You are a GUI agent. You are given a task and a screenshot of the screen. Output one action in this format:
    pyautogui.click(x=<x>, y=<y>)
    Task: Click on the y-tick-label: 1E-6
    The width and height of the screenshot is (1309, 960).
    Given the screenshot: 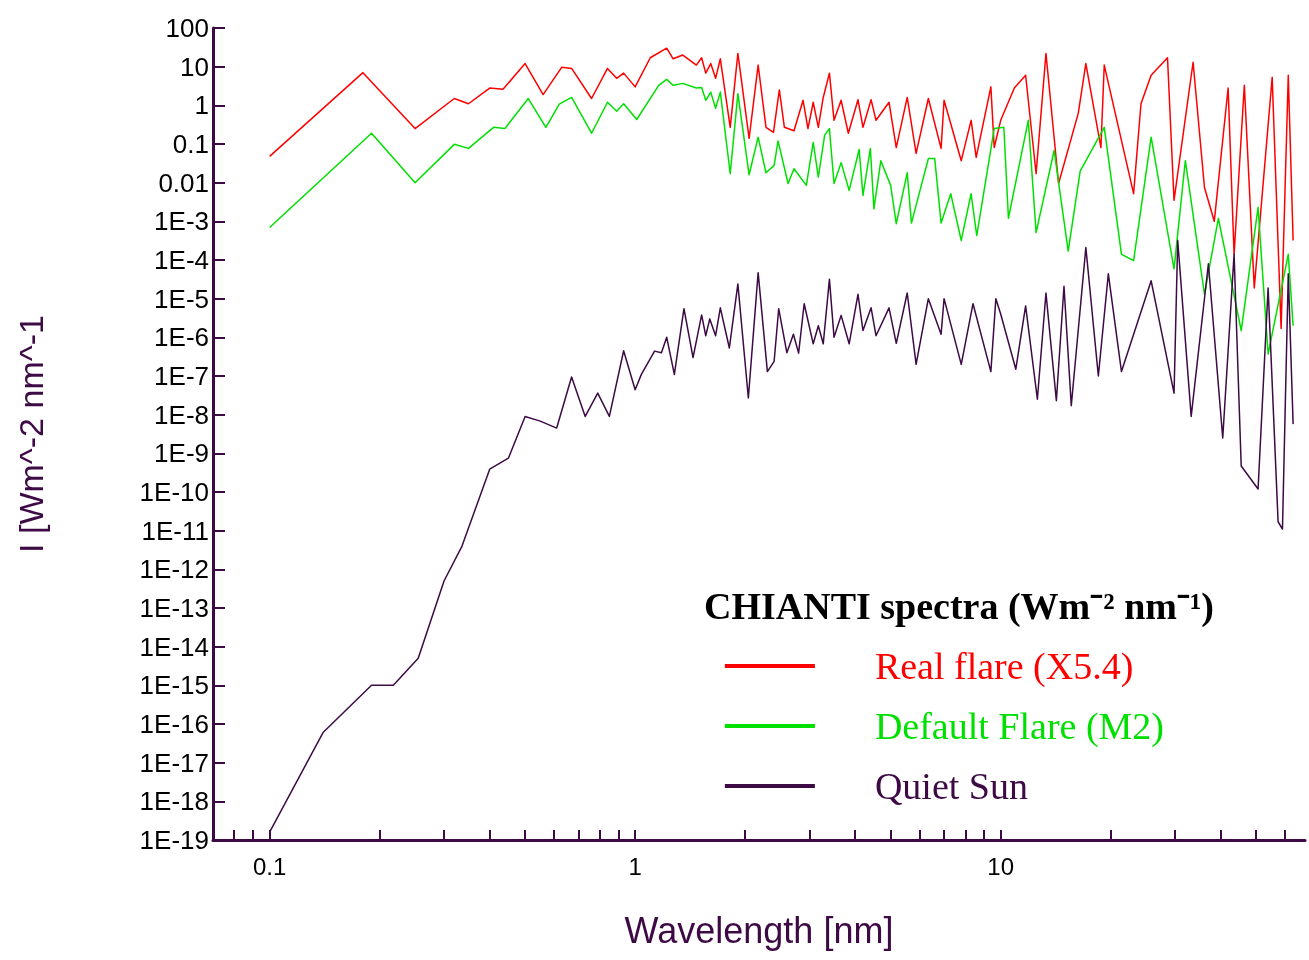 What is the action you would take?
    pyautogui.click(x=181, y=337)
    